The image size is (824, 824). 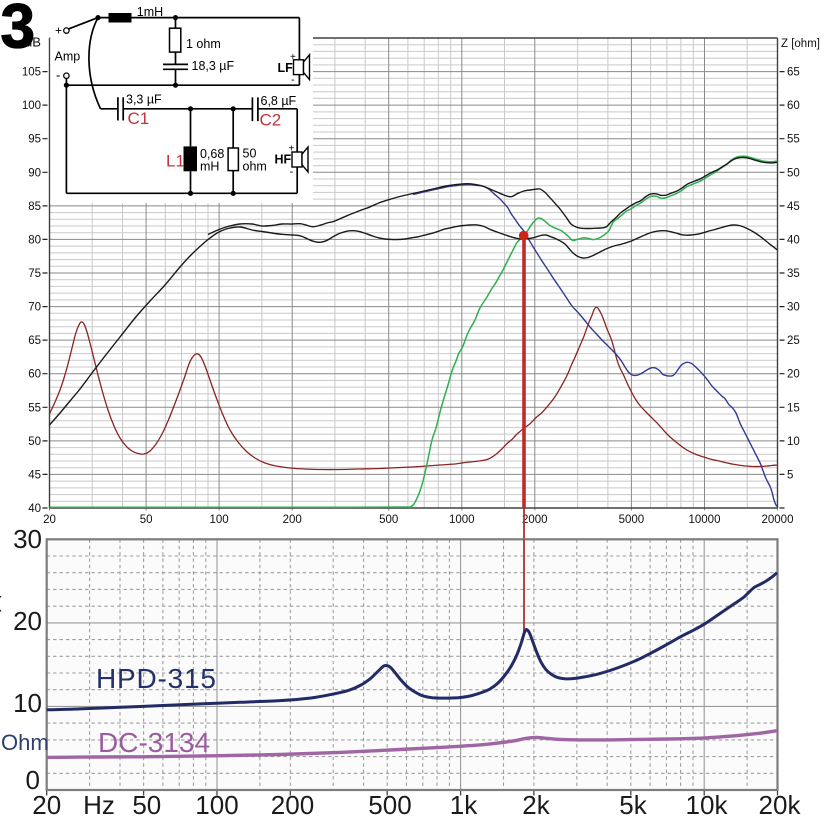 I want to click on svg-text: 1mH, so click(x=150, y=12).